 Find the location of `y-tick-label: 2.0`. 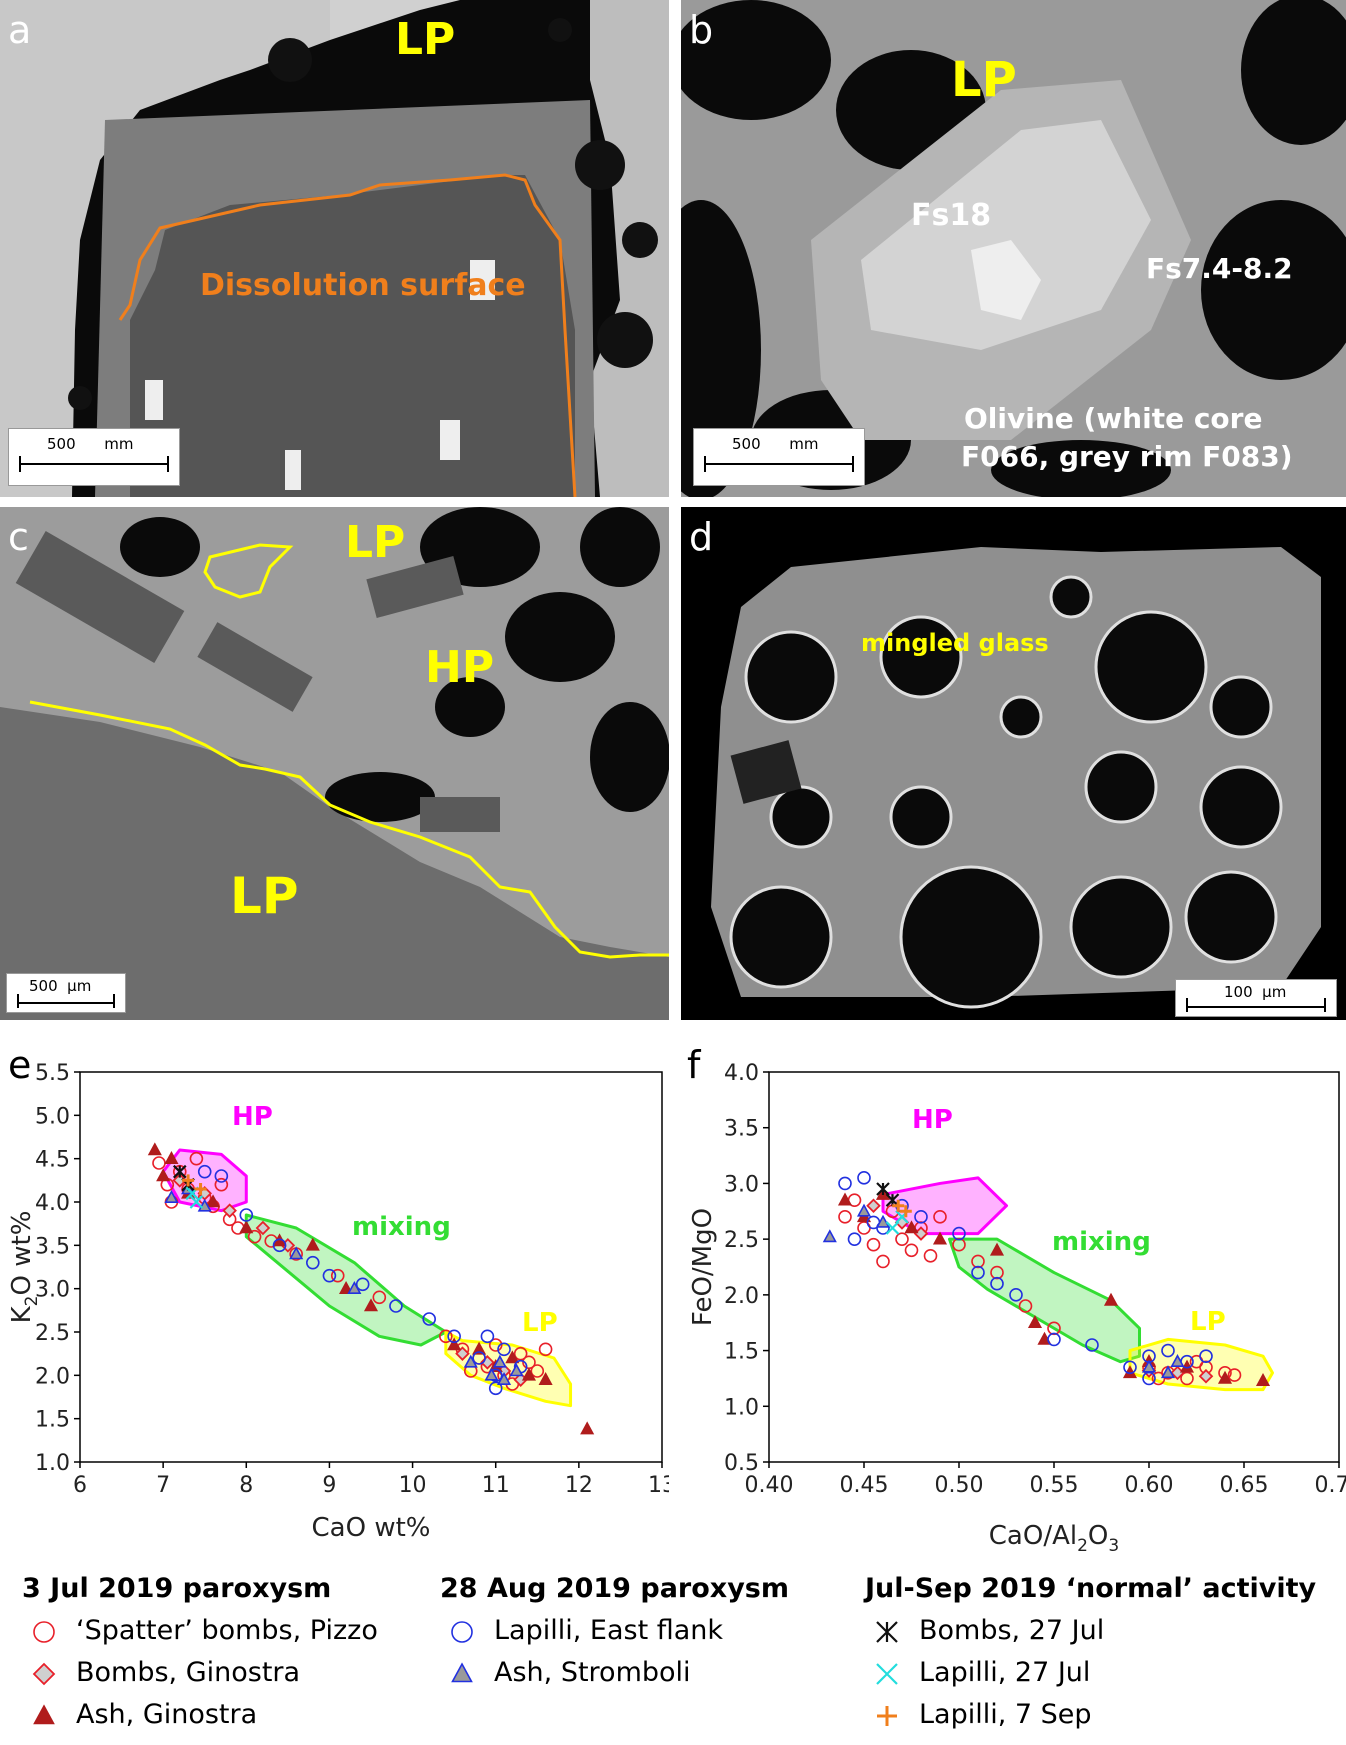

y-tick-label: 2.0 is located at coordinates (52, 1376).